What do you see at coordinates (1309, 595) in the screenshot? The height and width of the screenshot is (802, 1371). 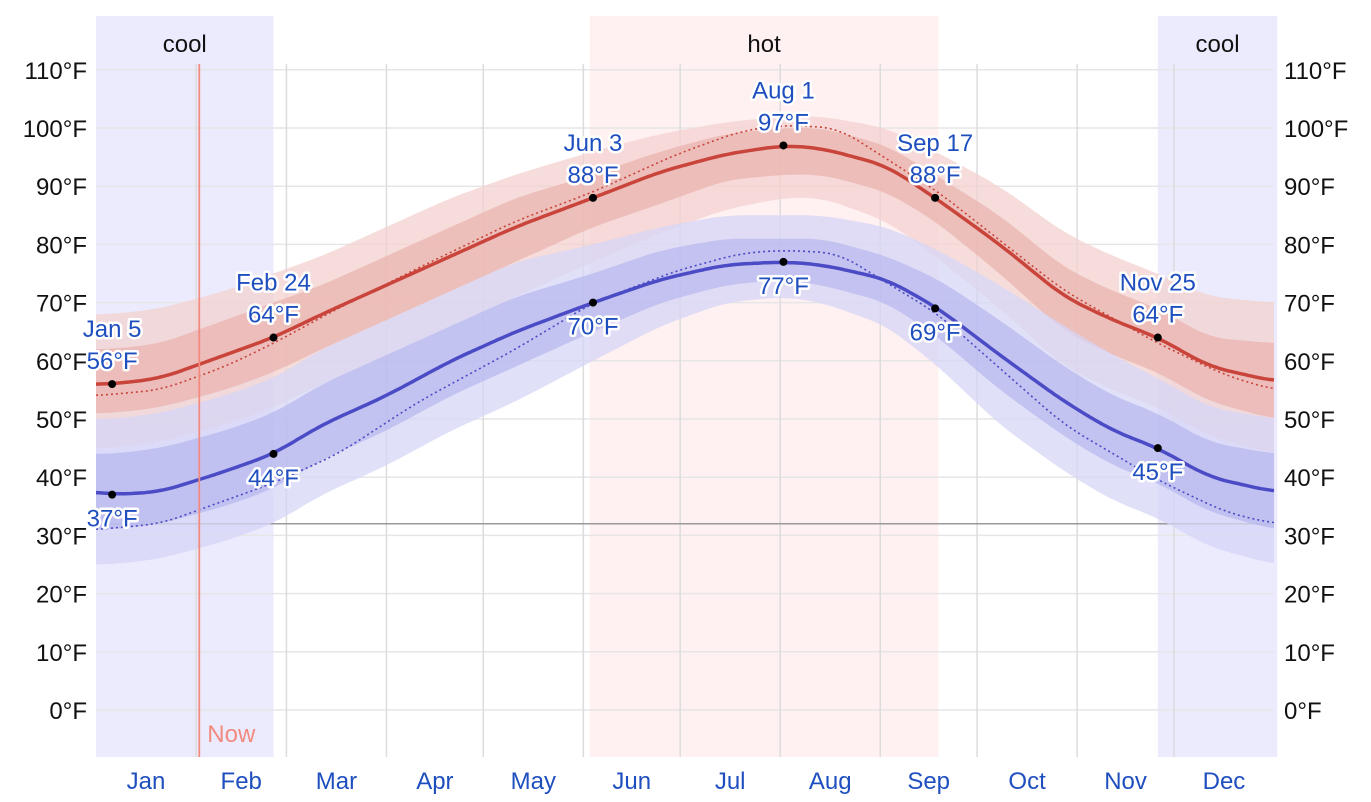 I see `y-tick-label-right: 20°F` at bounding box center [1309, 595].